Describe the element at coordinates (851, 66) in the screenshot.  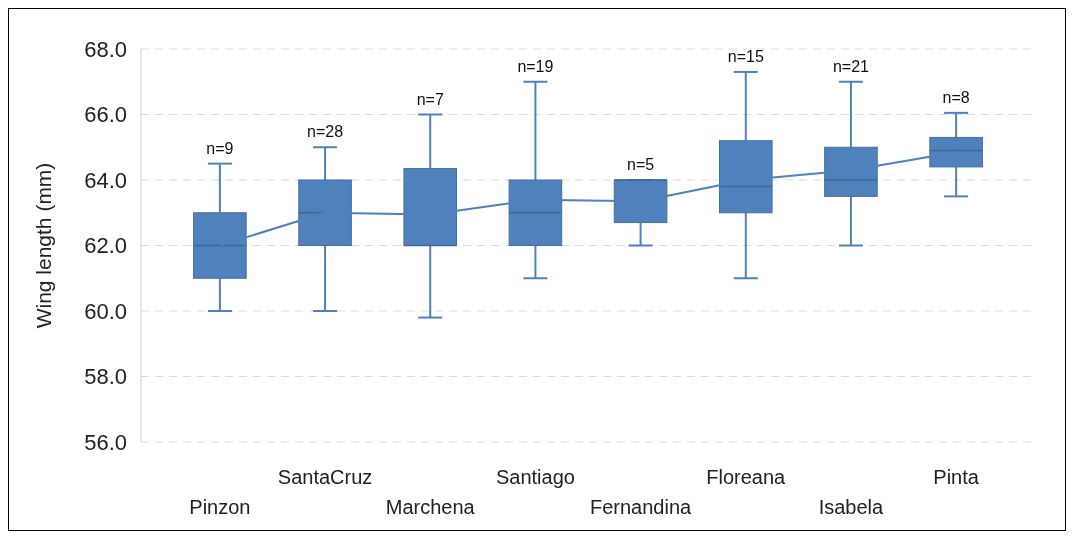
I see `annotation: n=21` at that location.